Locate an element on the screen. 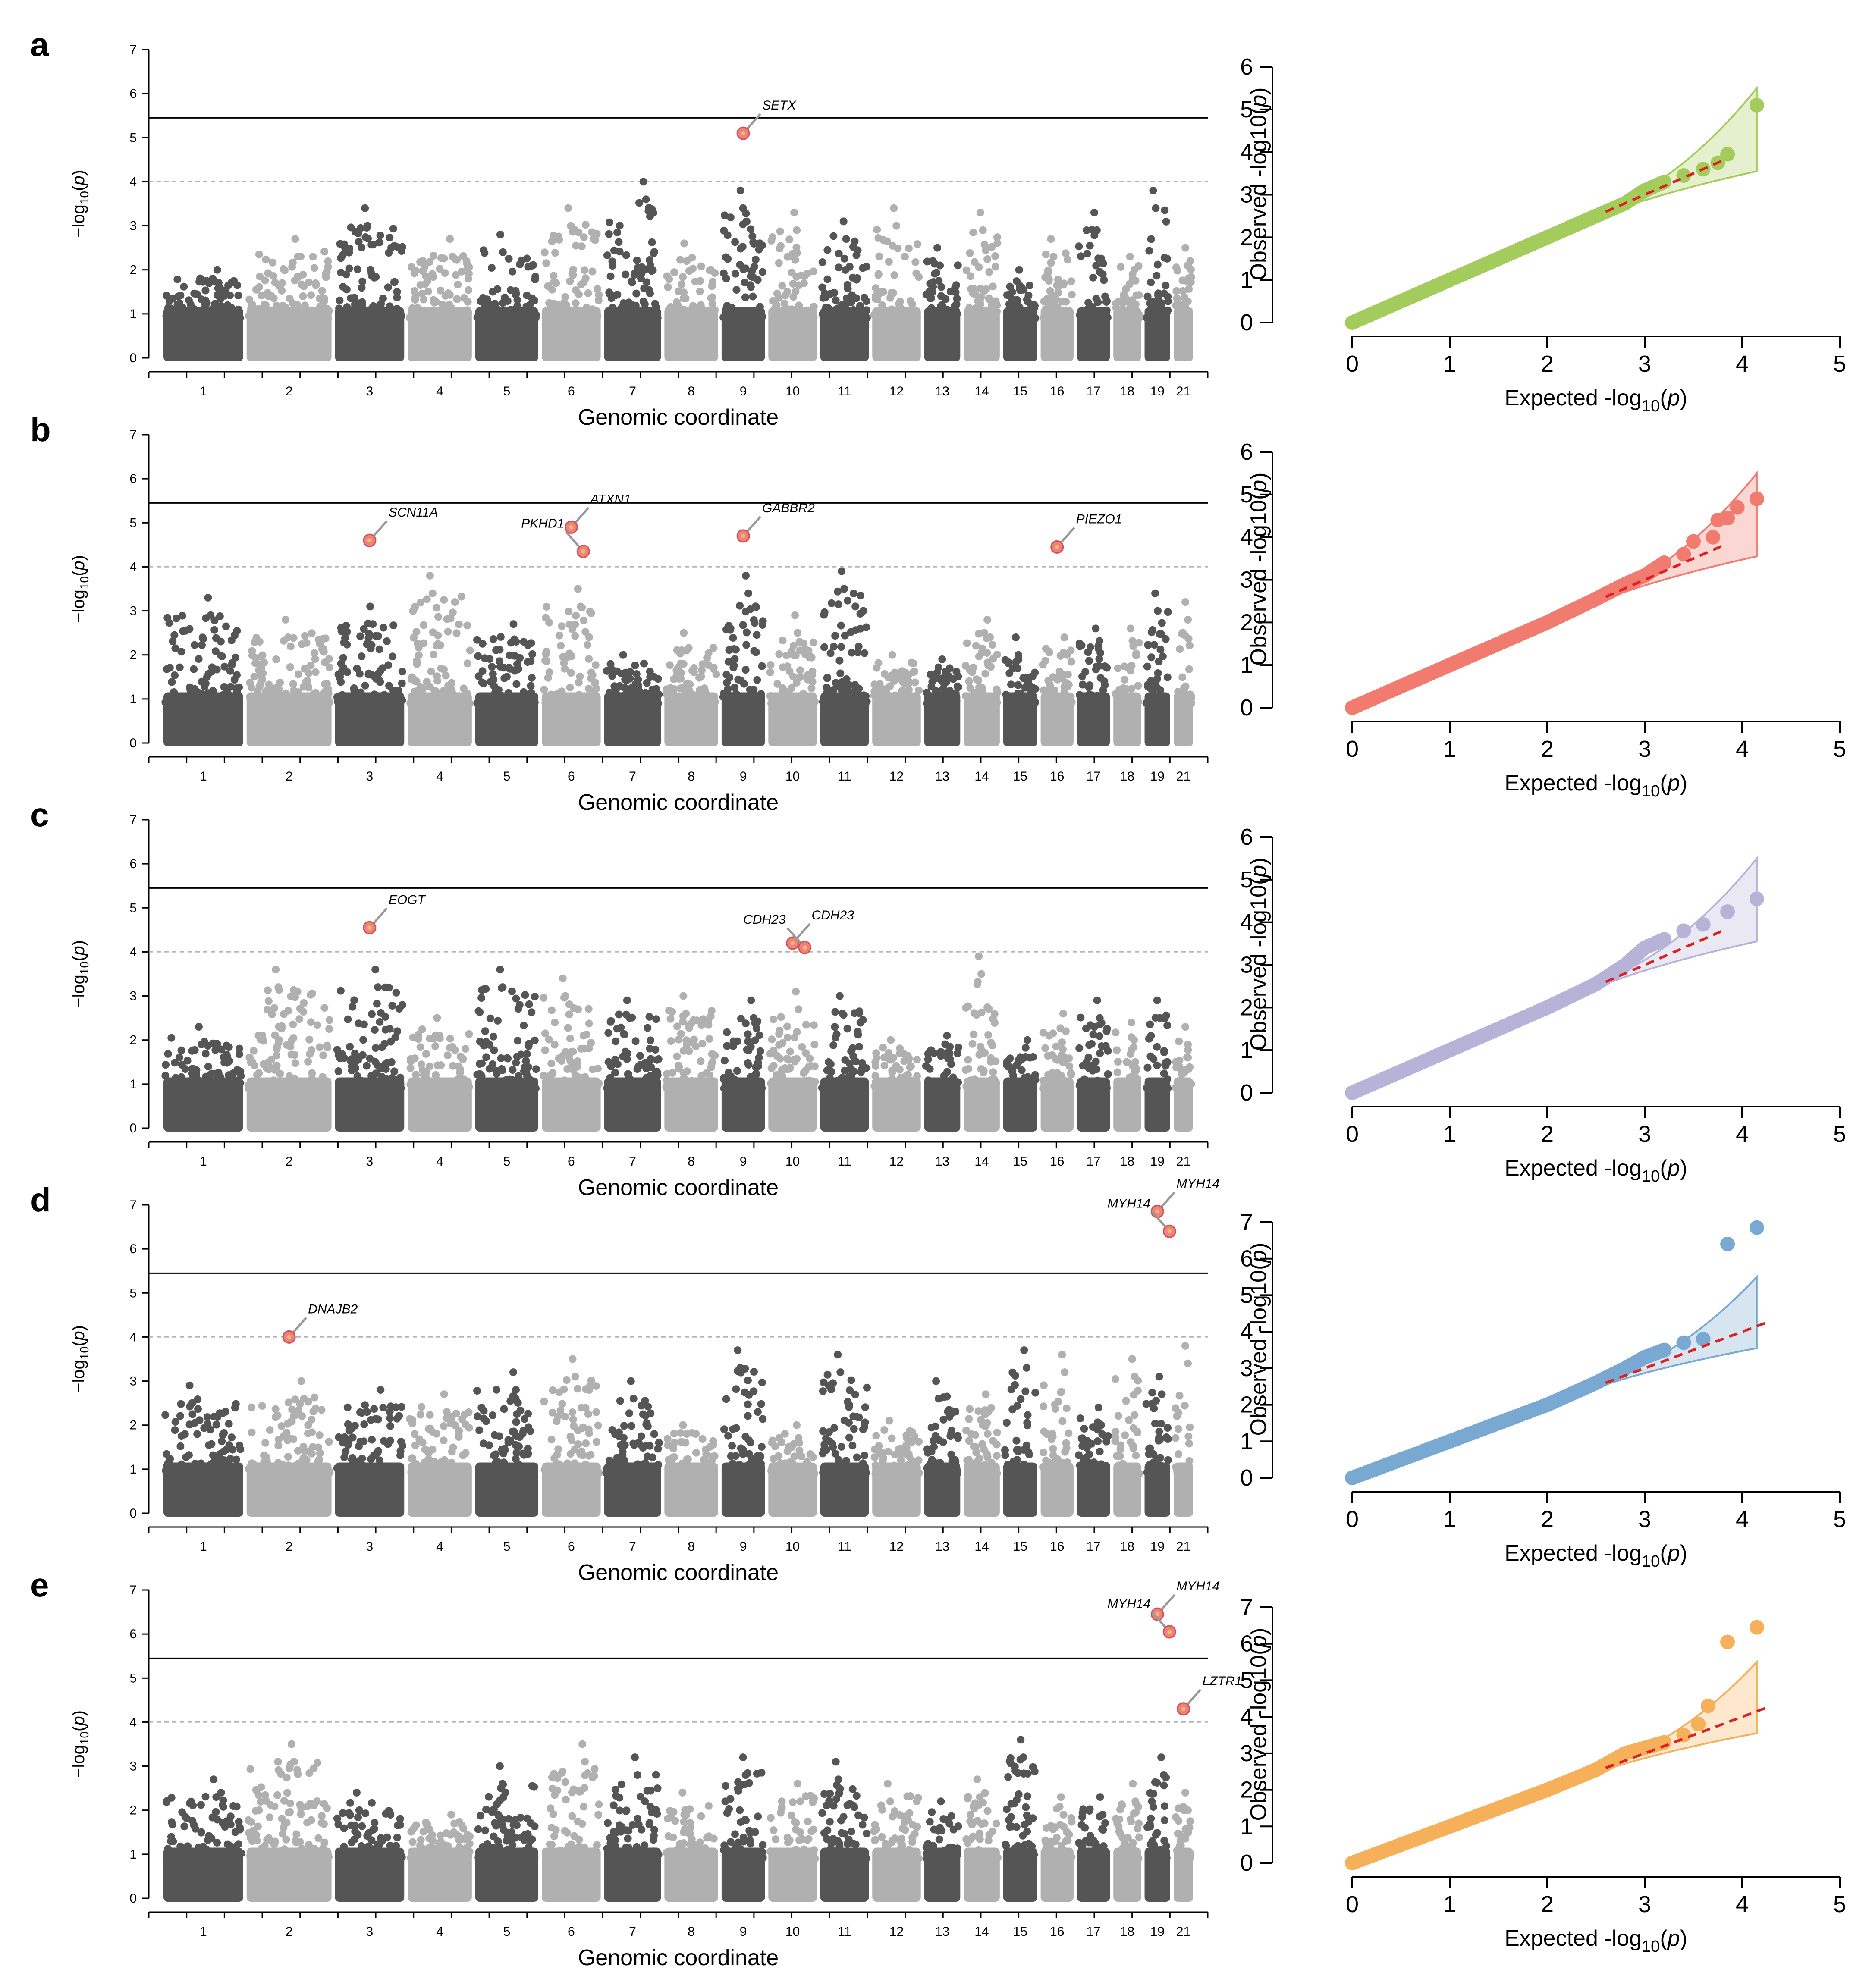 The image size is (1872, 1988). chromosome-label-4: 4 is located at coordinates (439, 1161).